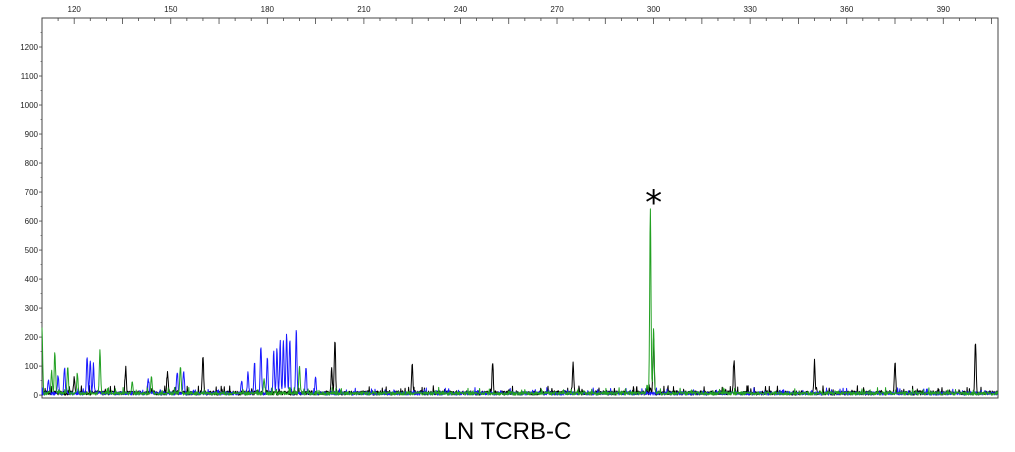  What do you see at coordinates (30, 76) in the screenshot?
I see `y-tick-label: 1100` at bounding box center [30, 76].